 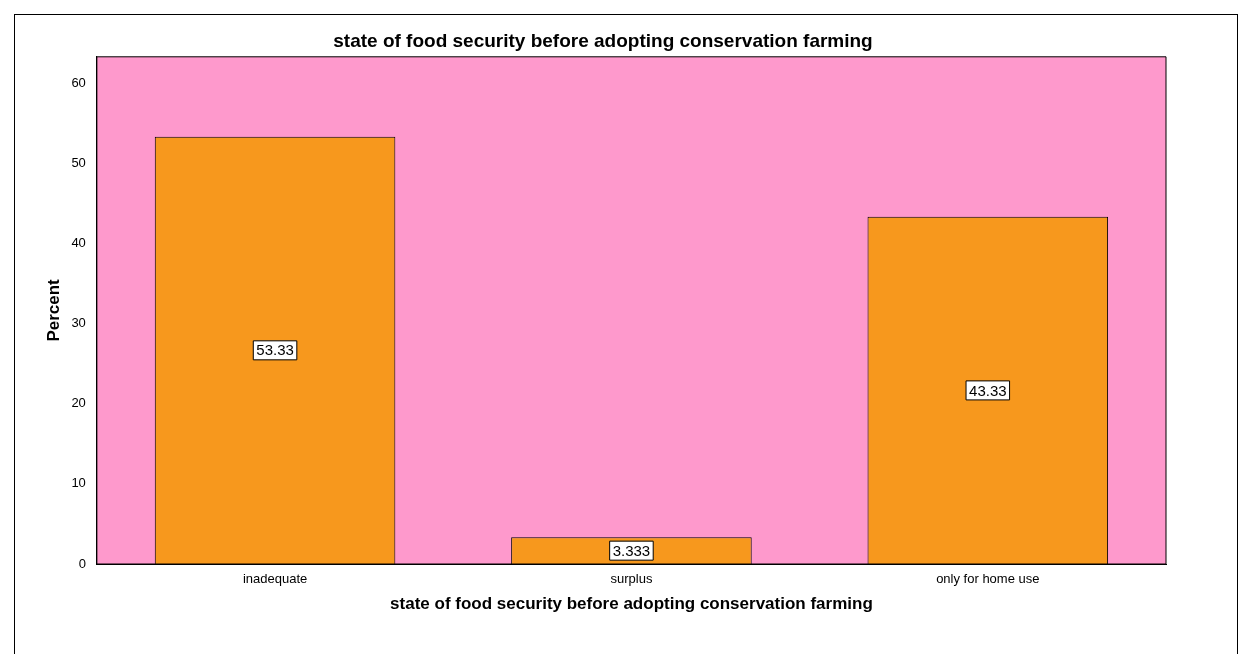 I want to click on data-label: 53.33, so click(x=275, y=350).